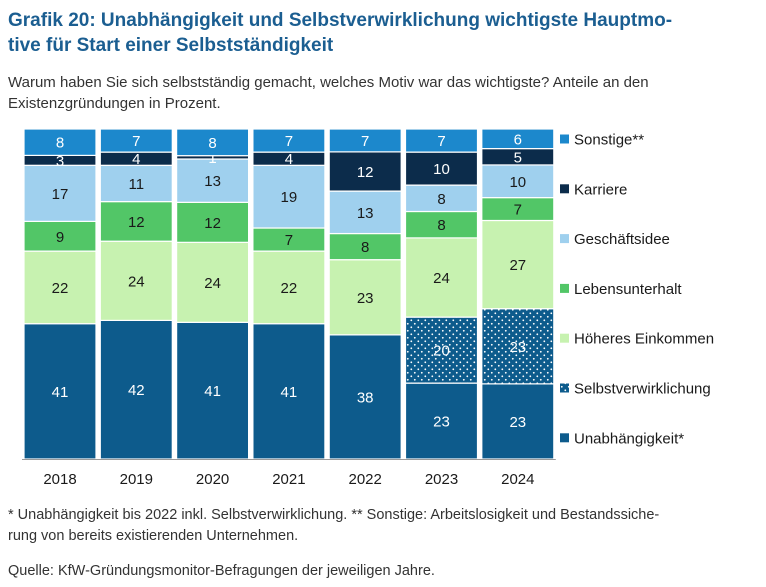  What do you see at coordinates (441, 225) in the screenshot?
I see `data-label-lebensunterhalt-2023: 8` at bounding box center [441, 225].